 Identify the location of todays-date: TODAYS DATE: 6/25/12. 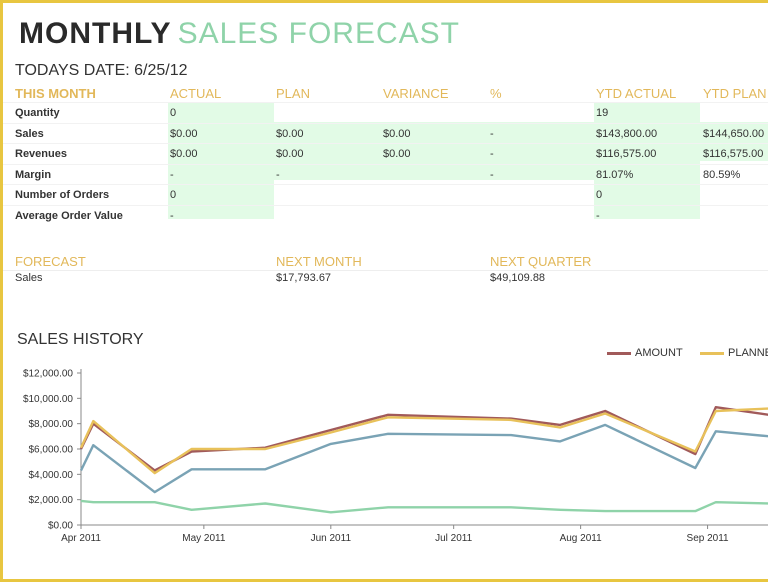
(101, 70).